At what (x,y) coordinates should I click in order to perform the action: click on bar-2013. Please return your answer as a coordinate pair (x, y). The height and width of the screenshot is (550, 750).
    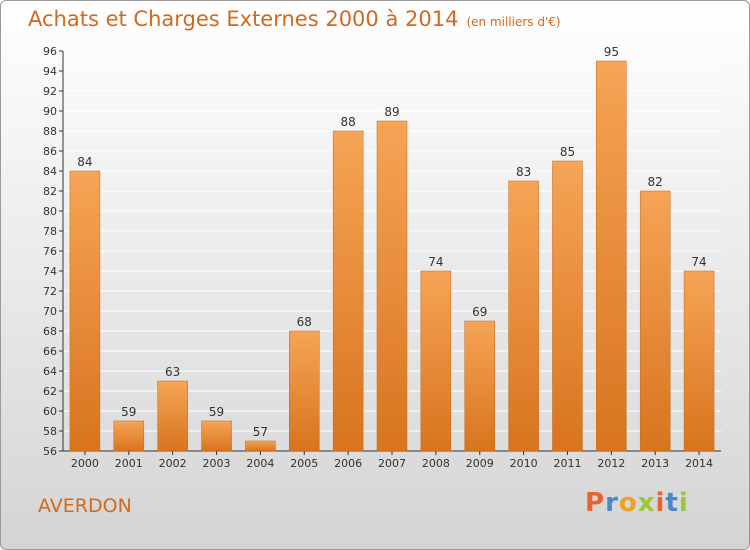
    Looking at the image, I should click on (655, 321).